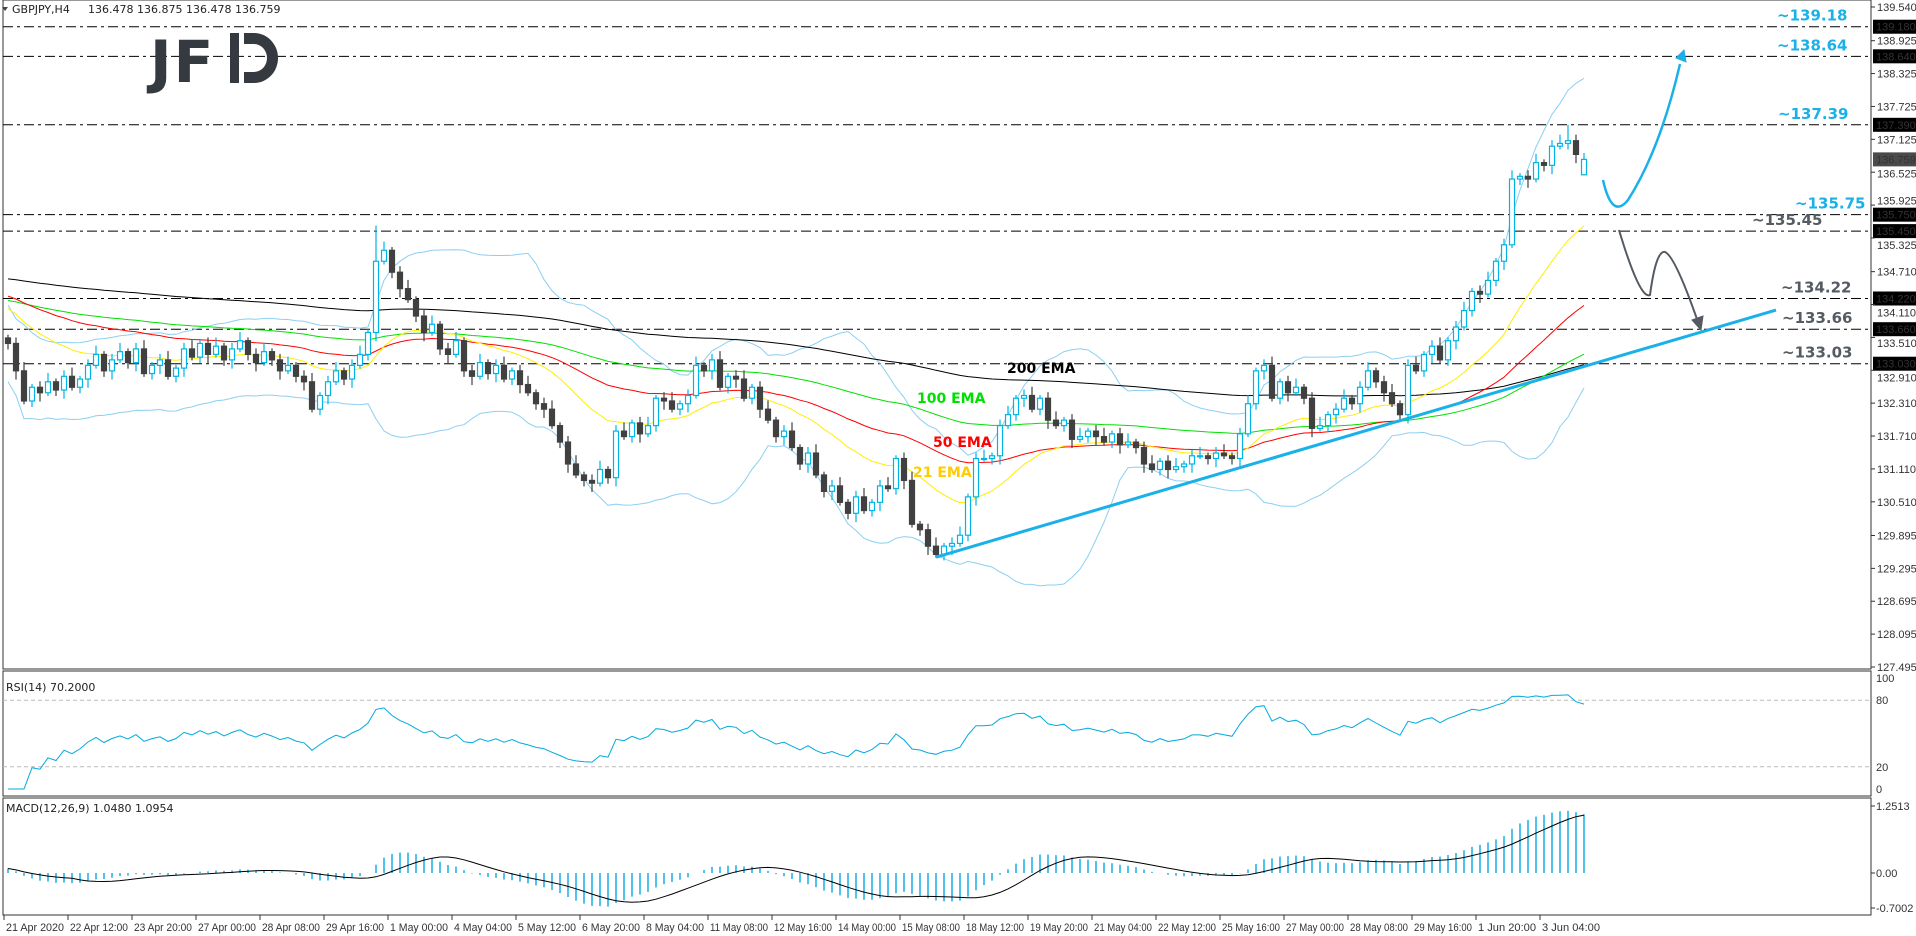 Image resolution: width=1916 pixels, height=936 pixels. What do you see at coordinates (1896, 216) in the screenshot?
I see `price-marker-label: 135.750` at bounding box center [1896, 216].